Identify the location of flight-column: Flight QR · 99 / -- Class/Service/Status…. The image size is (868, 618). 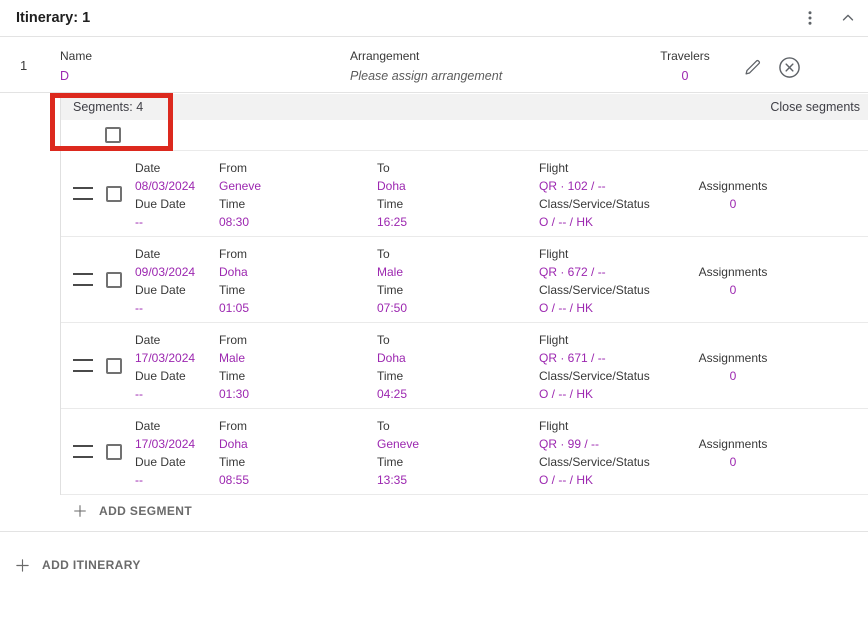
(606, 451).